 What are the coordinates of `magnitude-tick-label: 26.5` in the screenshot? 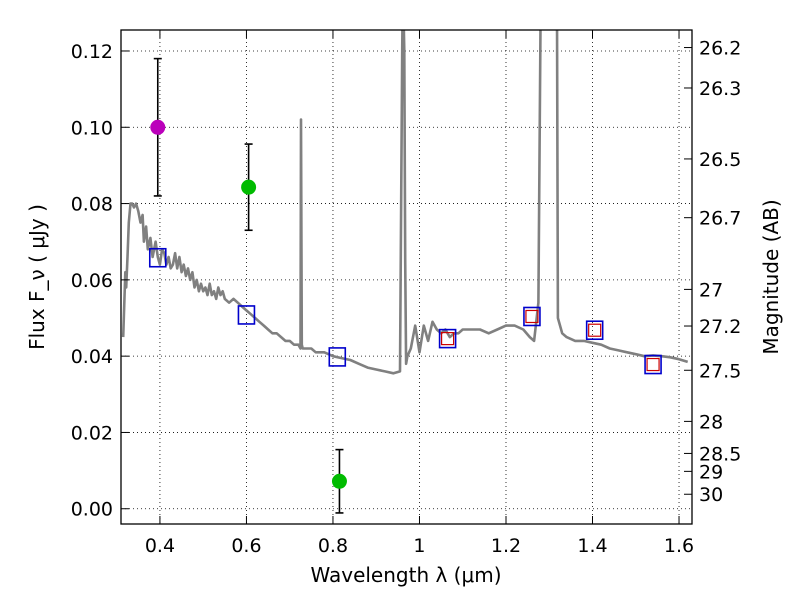 It's located at (720, 160).